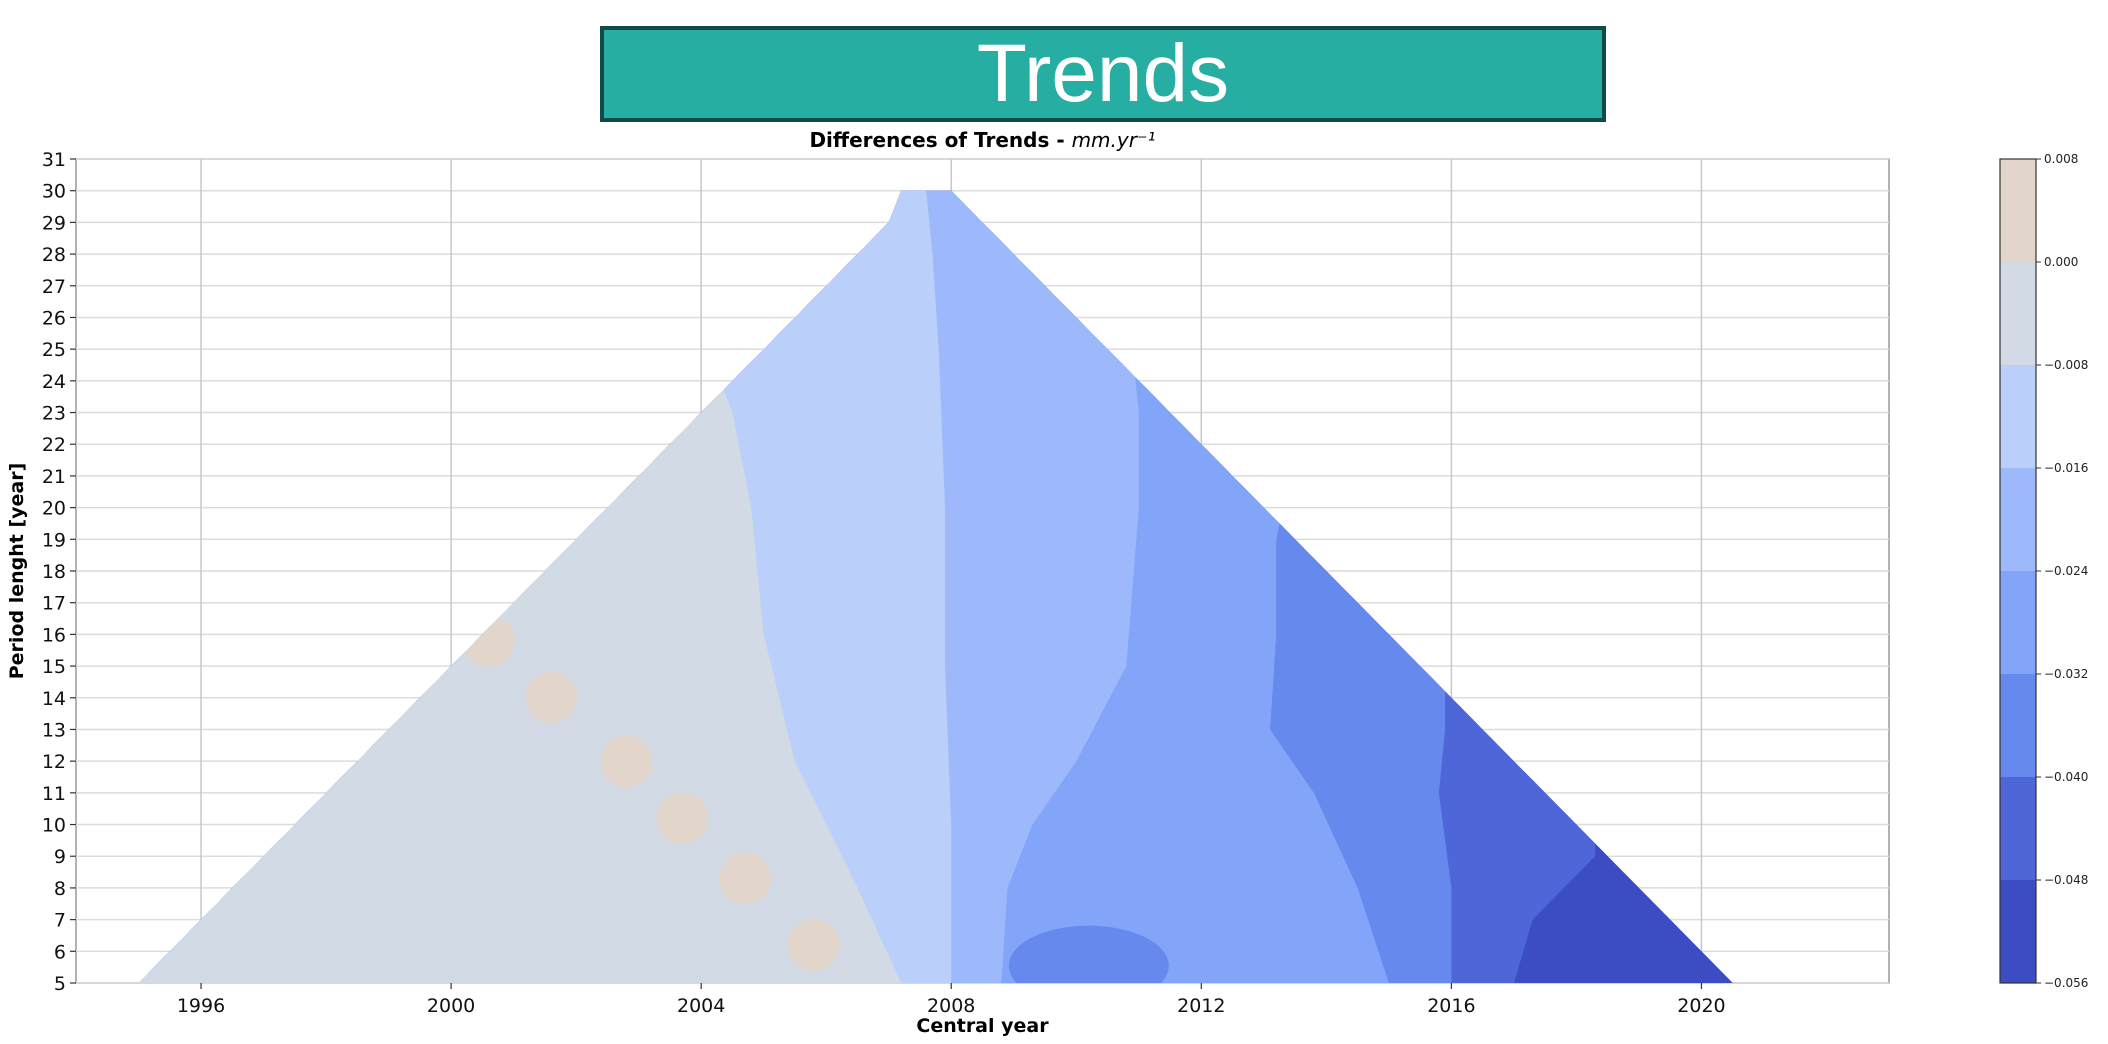 This screenshot has width=2108, height=1044. I want to click on colorbar-tick-label: −0.056, so click(2066, 983).